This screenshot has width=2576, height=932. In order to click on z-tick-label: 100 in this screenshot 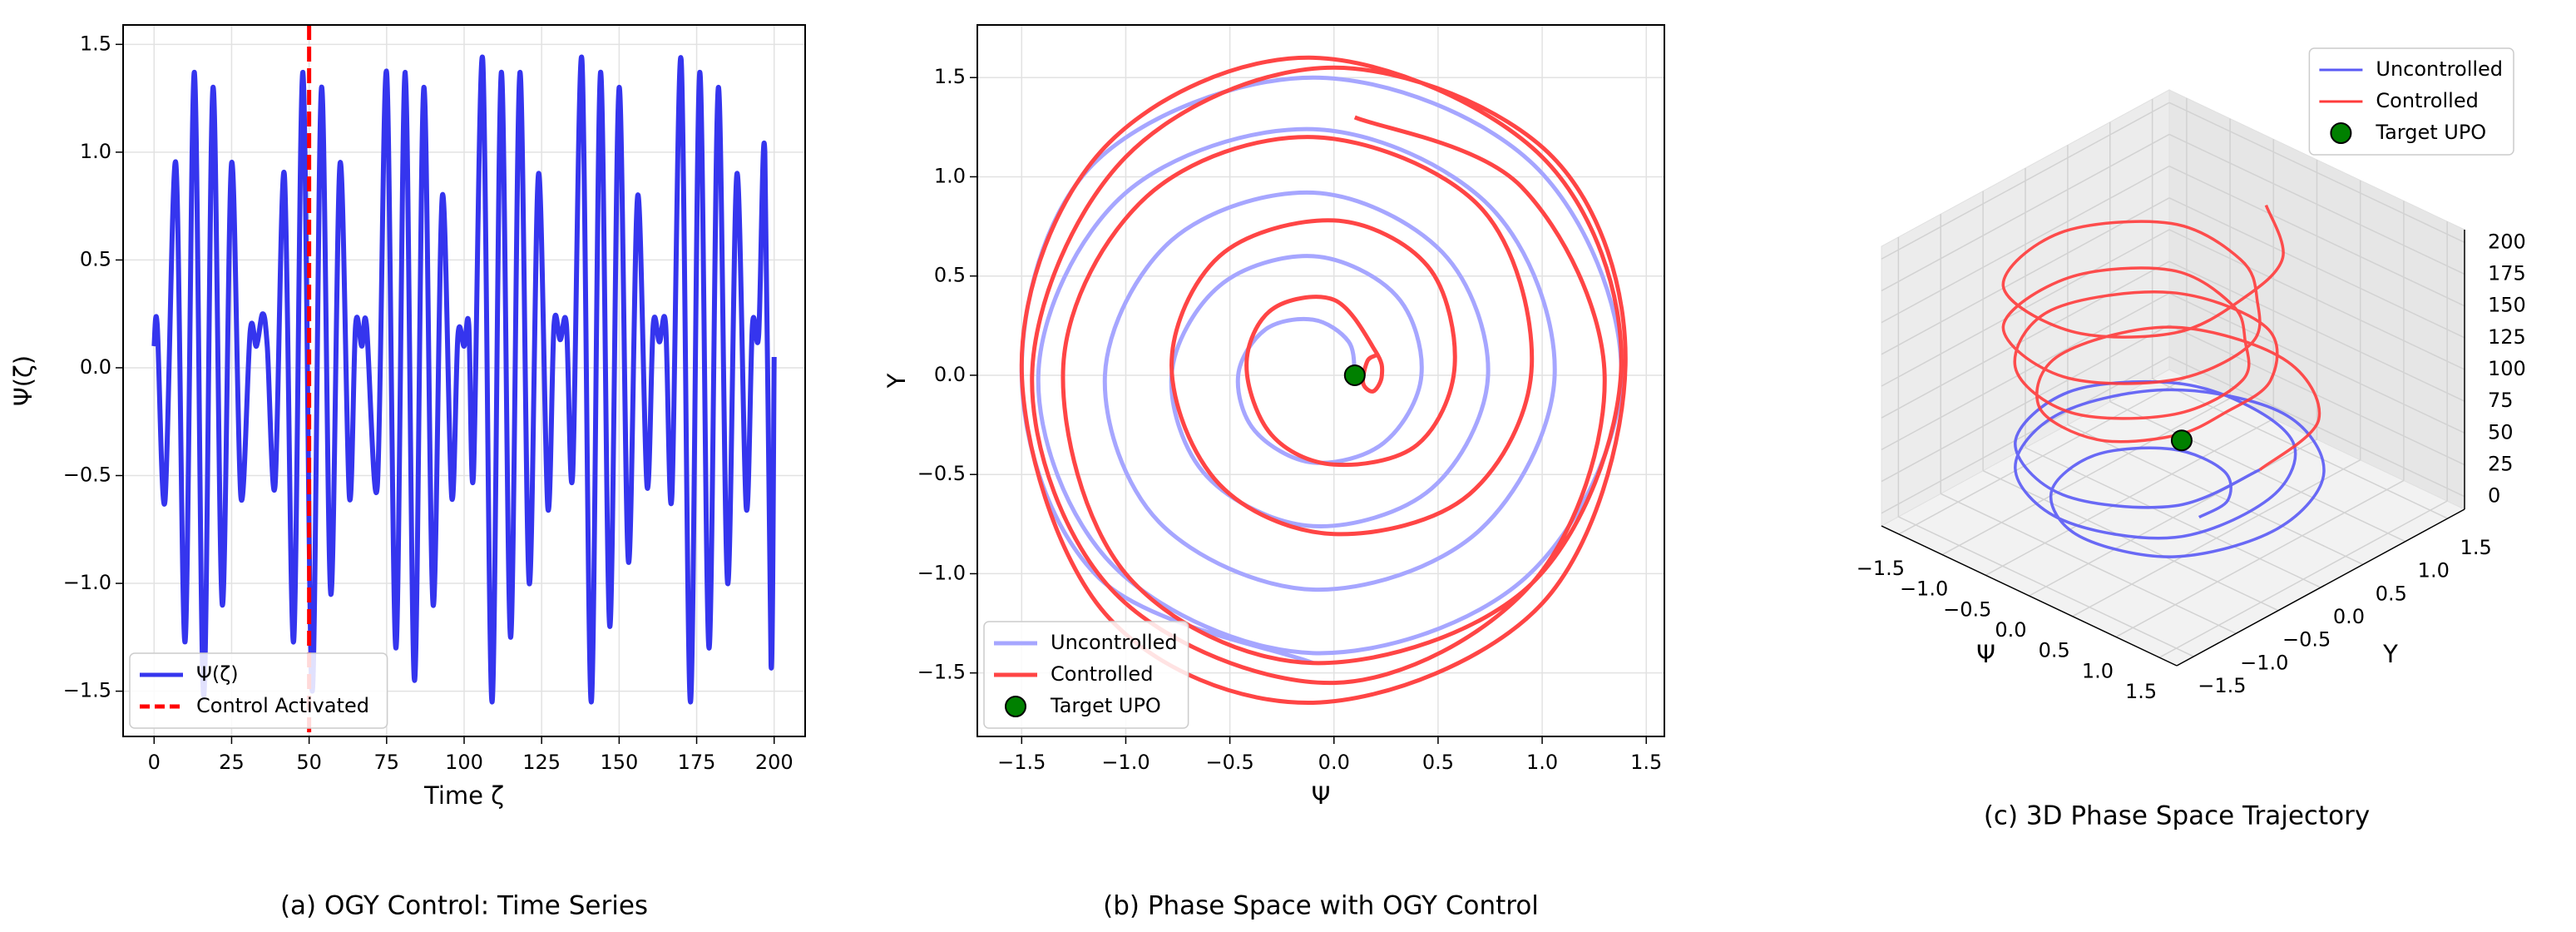, I will do `click(2507, 369)`.